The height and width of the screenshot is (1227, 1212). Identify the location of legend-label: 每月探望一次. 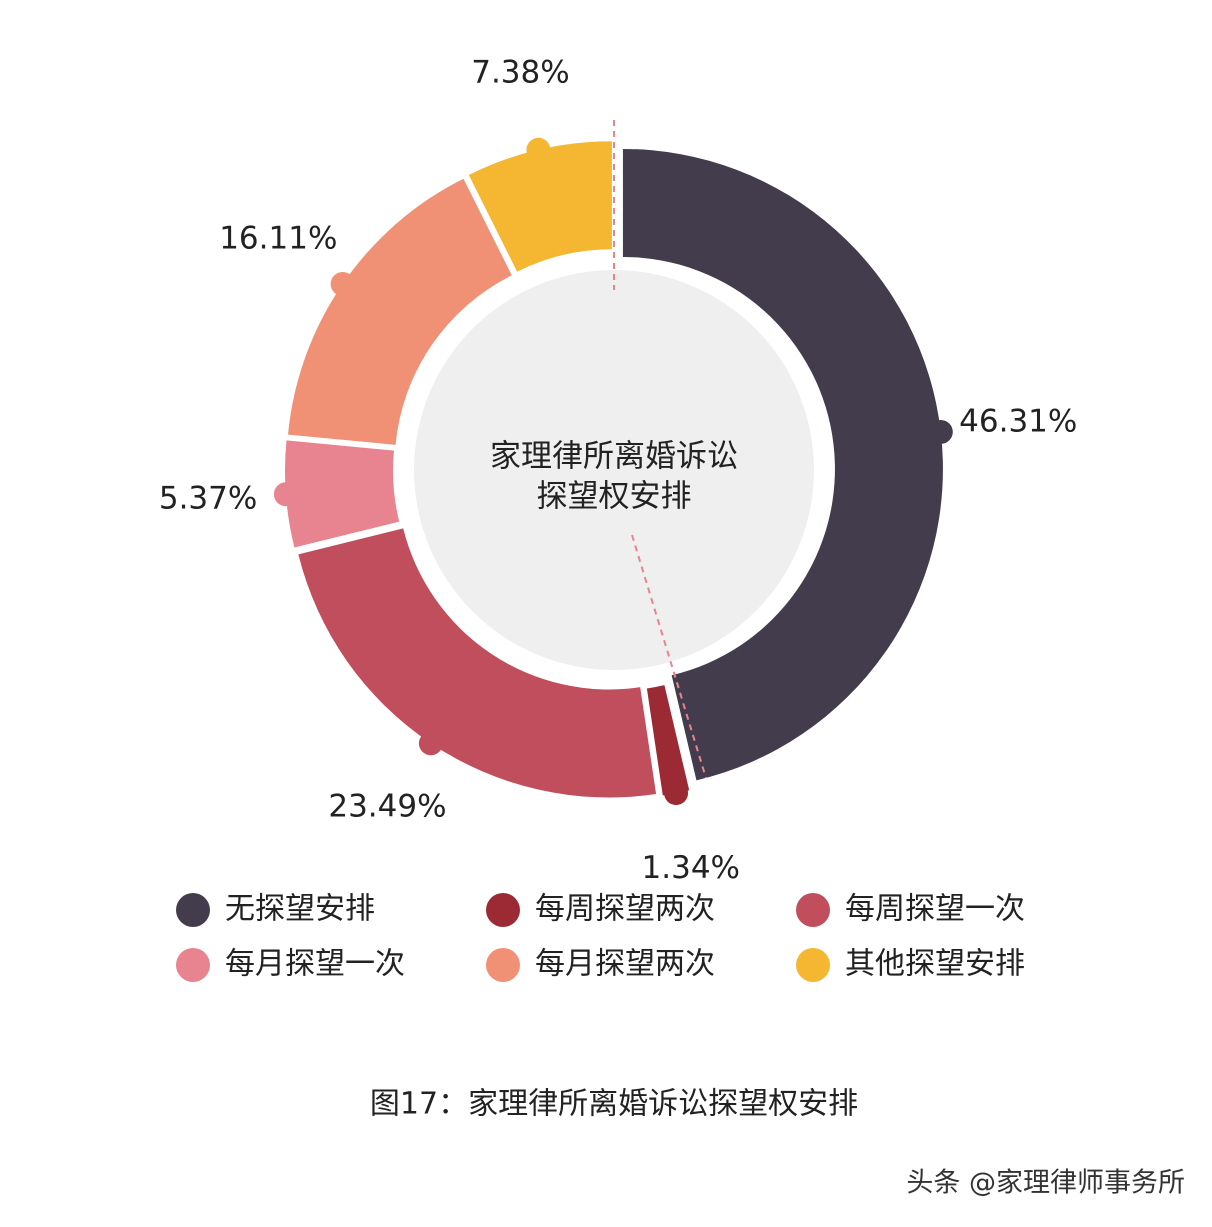
(315, 964).